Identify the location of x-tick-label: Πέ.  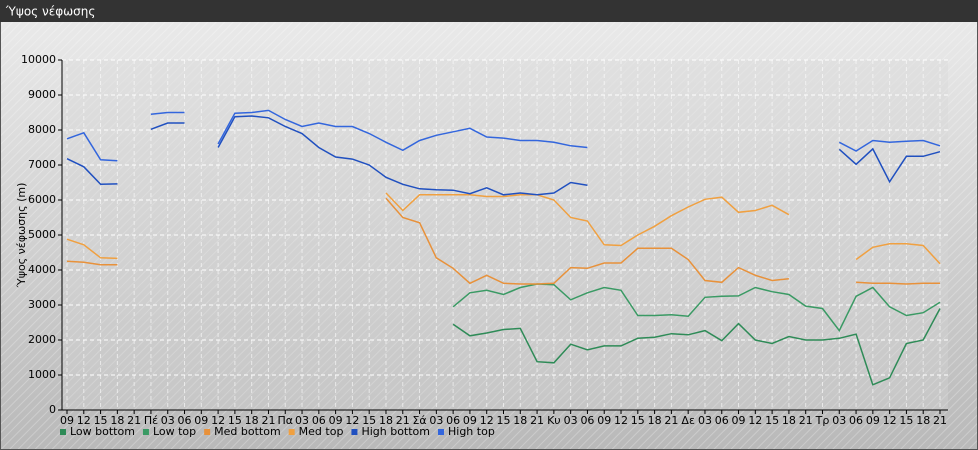
(151, 420).